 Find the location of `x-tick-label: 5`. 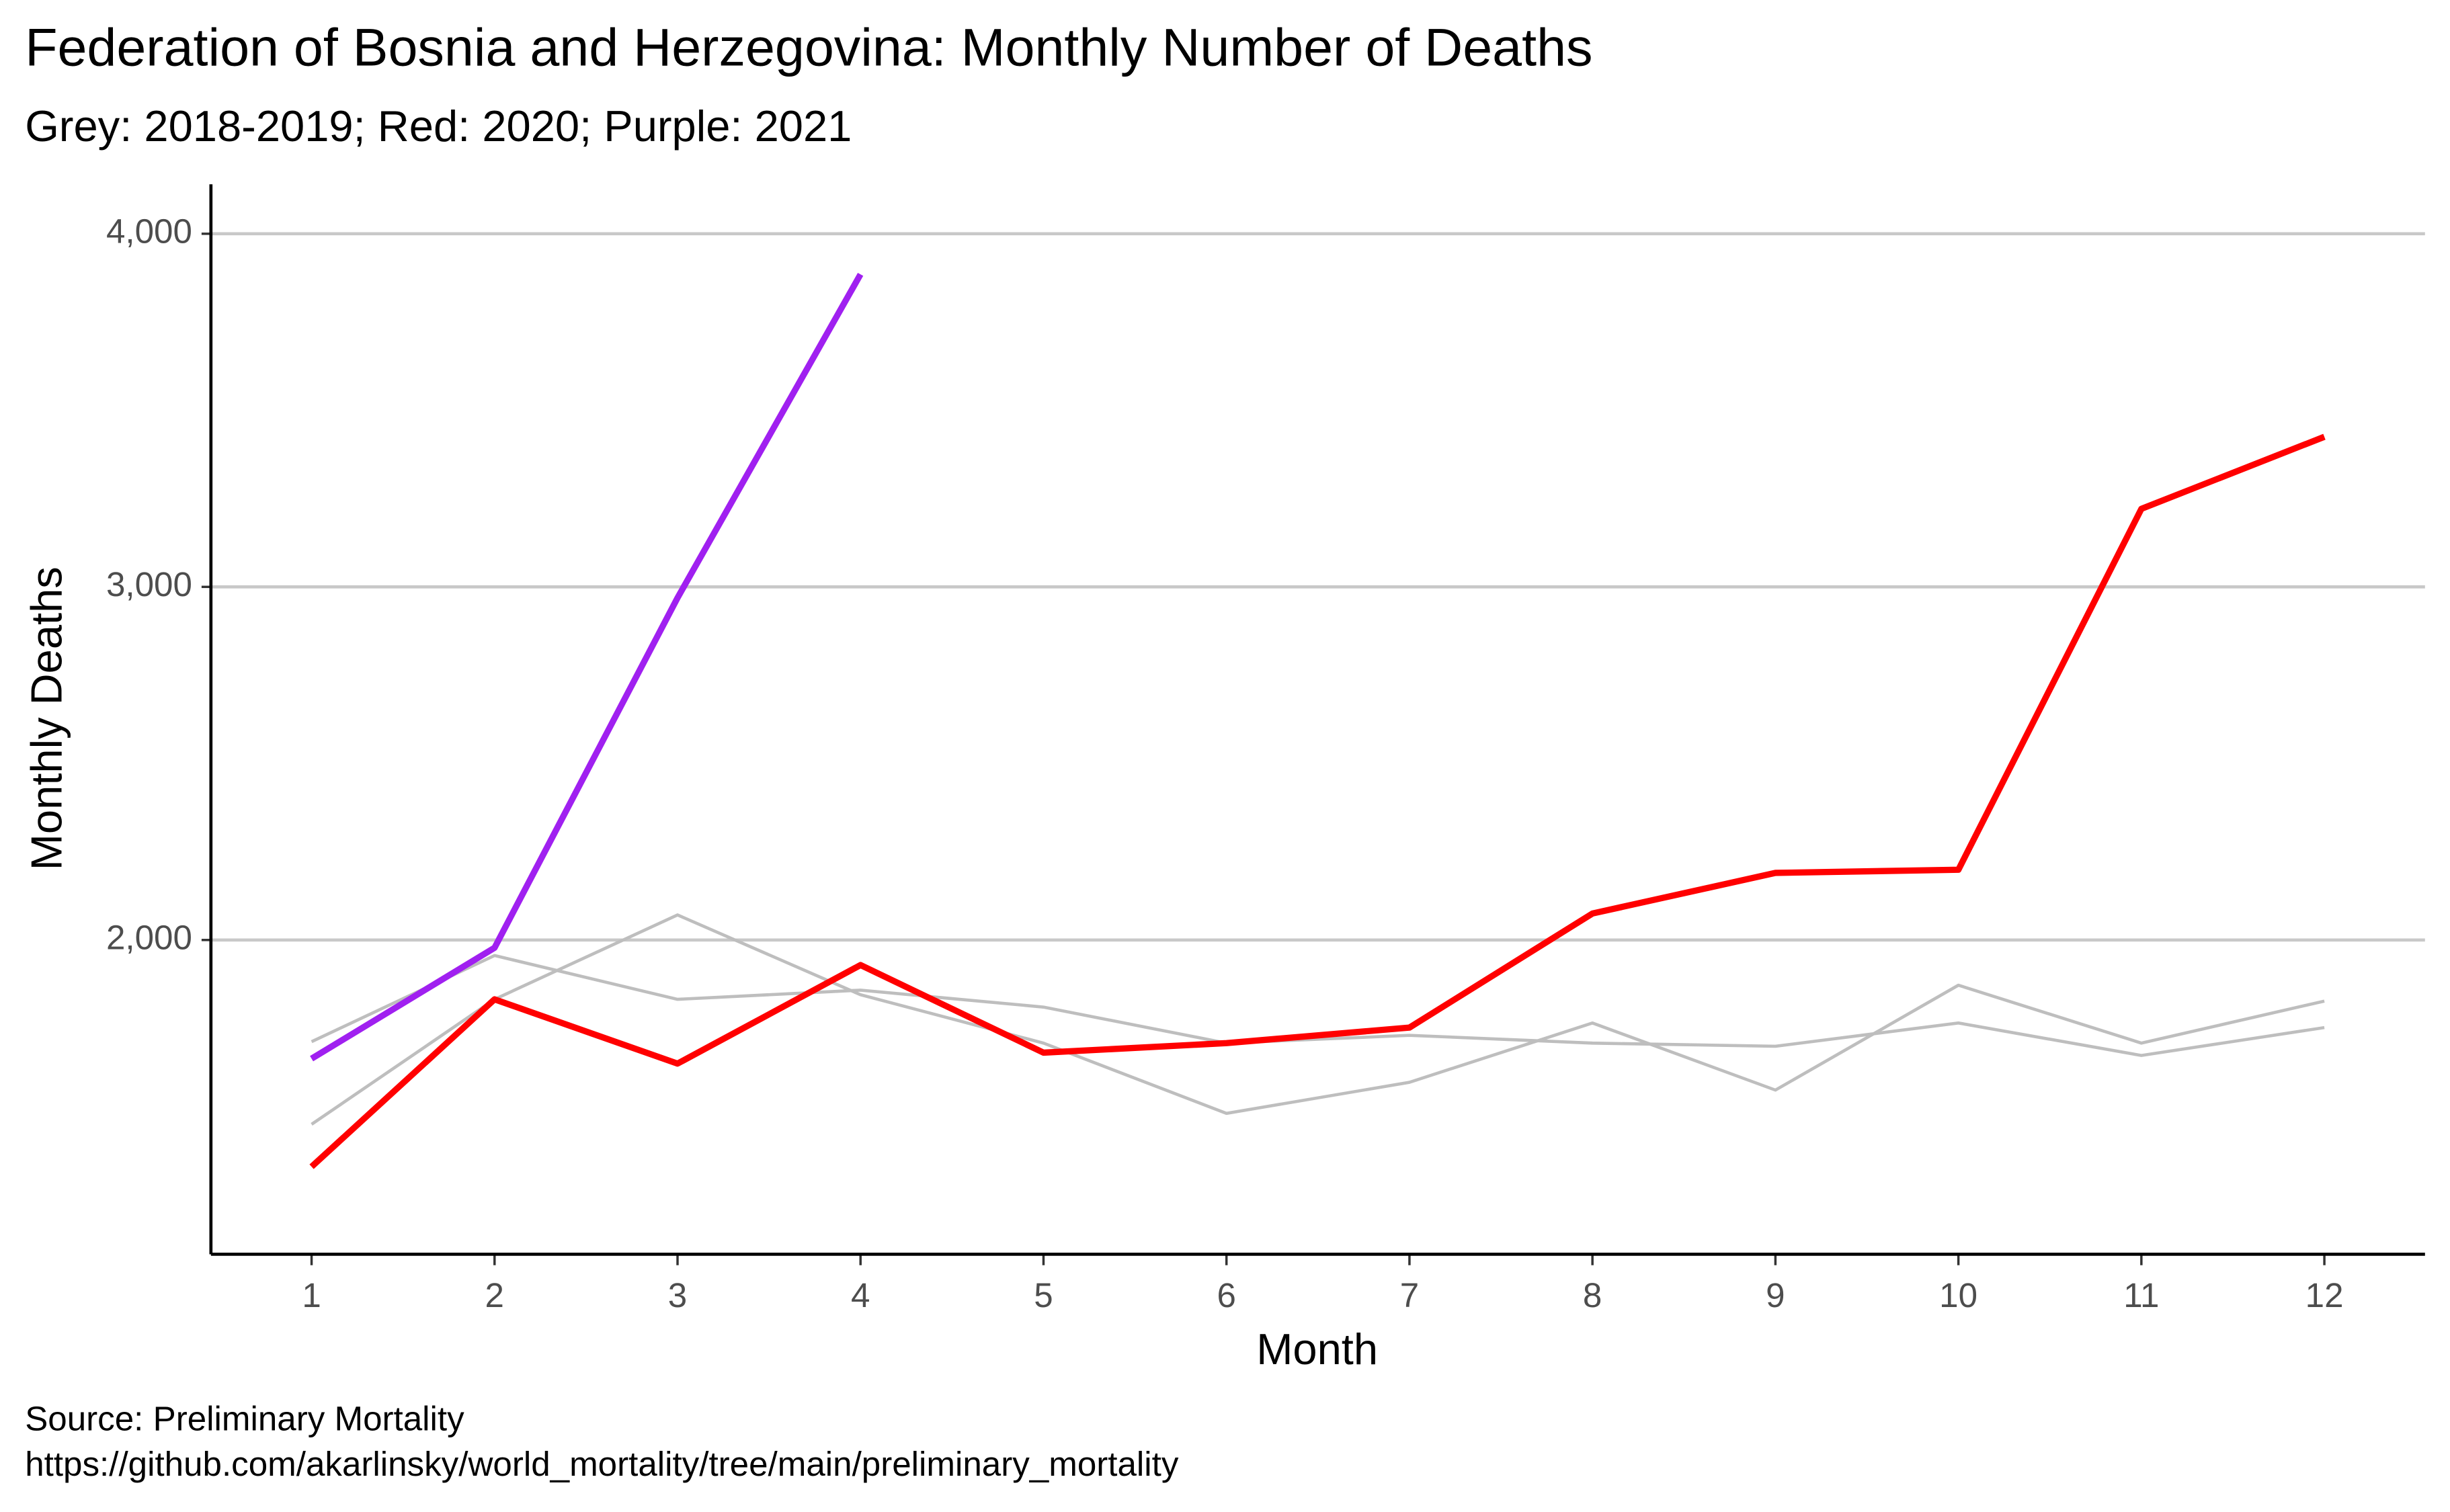

x-tick-label: 5 is located at coordinates (1043, 1295).